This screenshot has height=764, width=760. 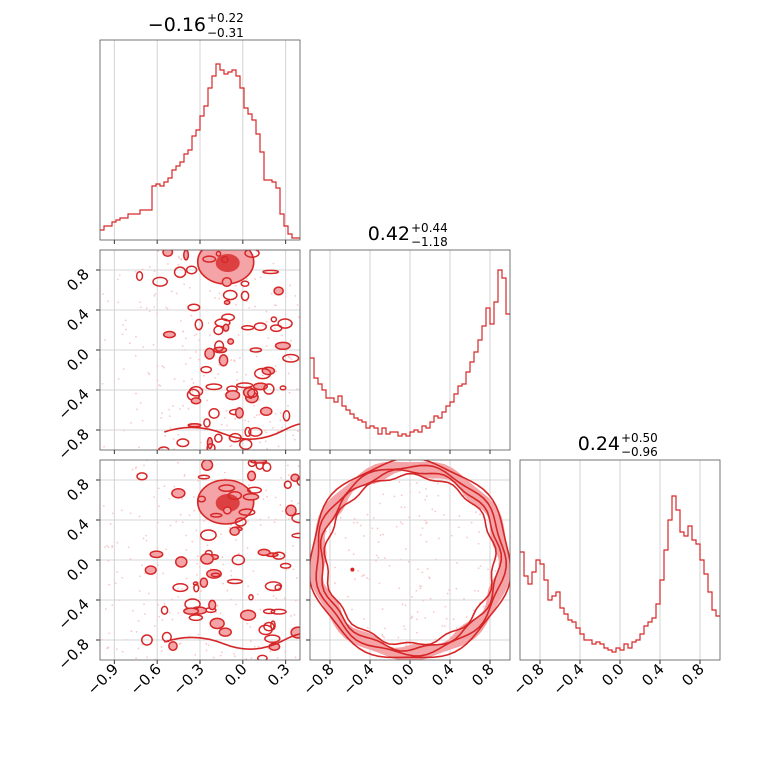 I want to click on title-param-1-minus: −1.18, so click(x=429, y=242).